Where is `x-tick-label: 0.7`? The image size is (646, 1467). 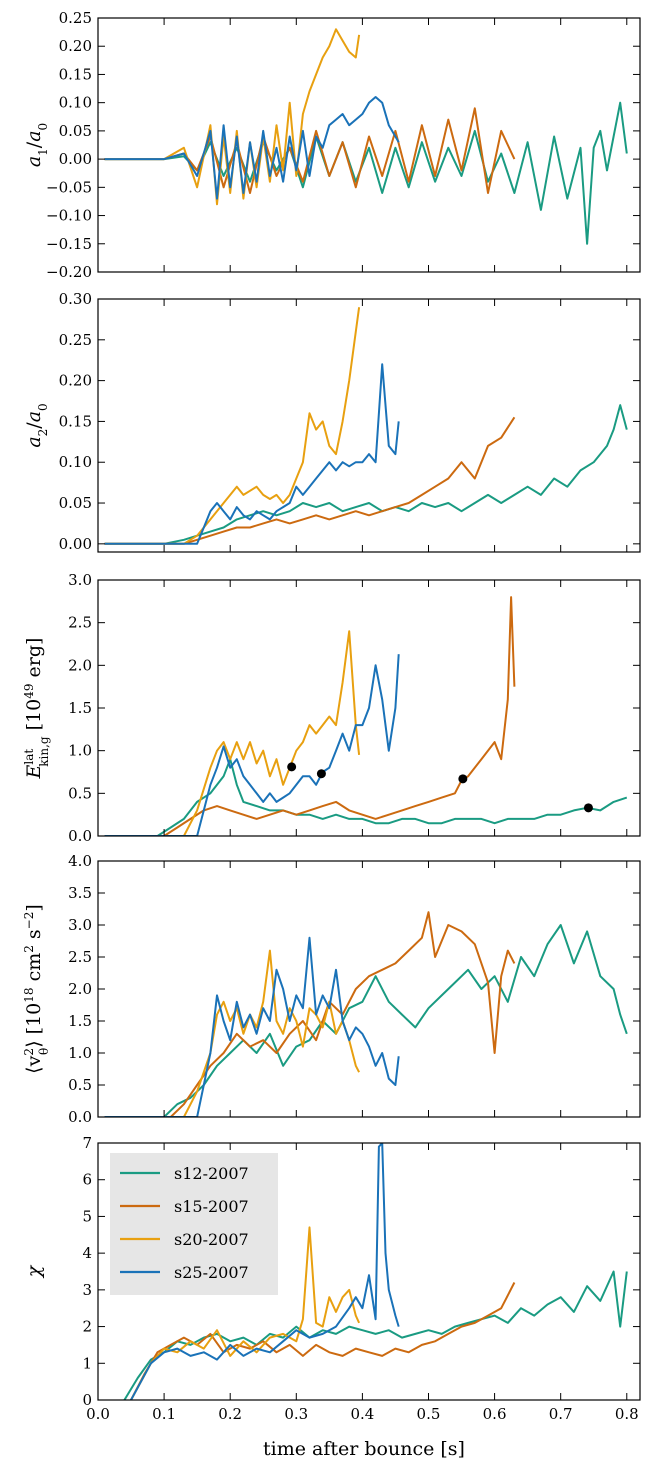
x-tick-label: 0.7 is located at coordinates (561, 1414).